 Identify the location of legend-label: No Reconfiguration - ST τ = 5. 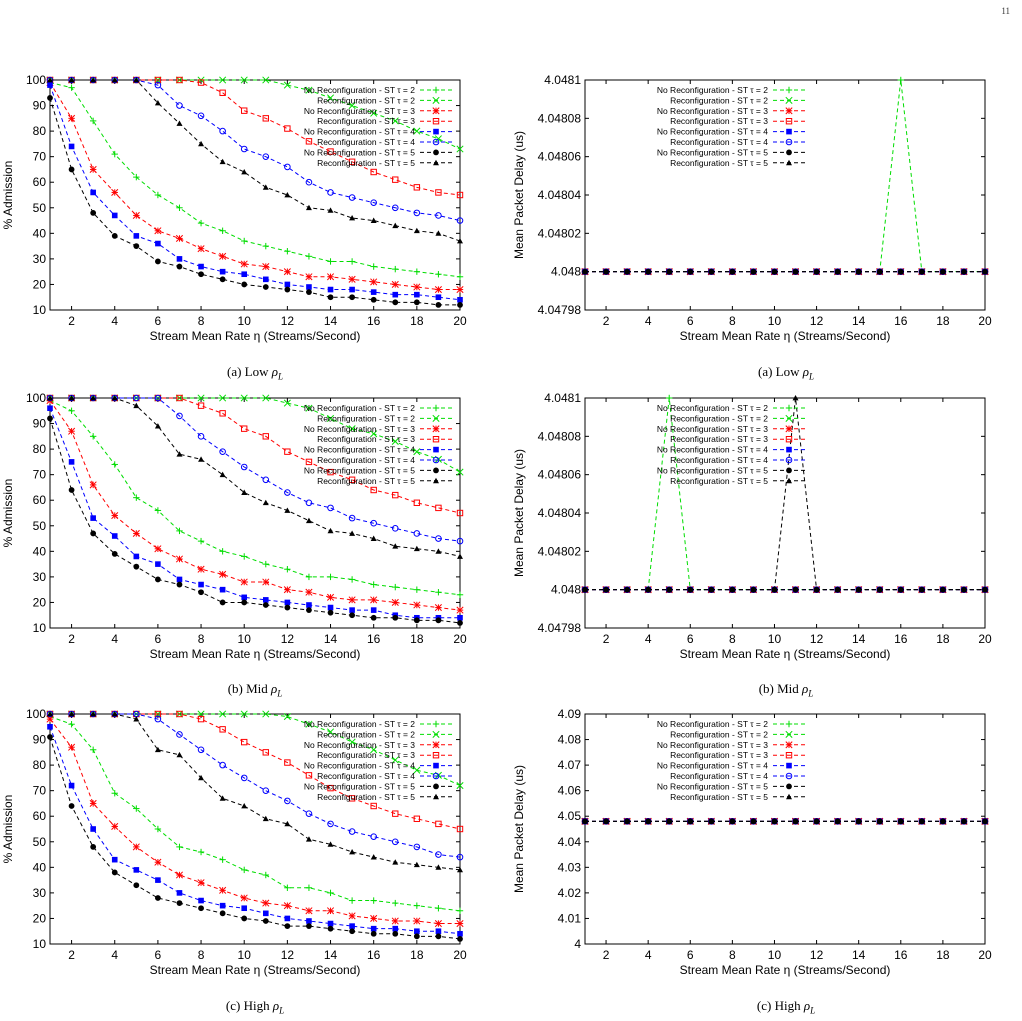
(712, 470).